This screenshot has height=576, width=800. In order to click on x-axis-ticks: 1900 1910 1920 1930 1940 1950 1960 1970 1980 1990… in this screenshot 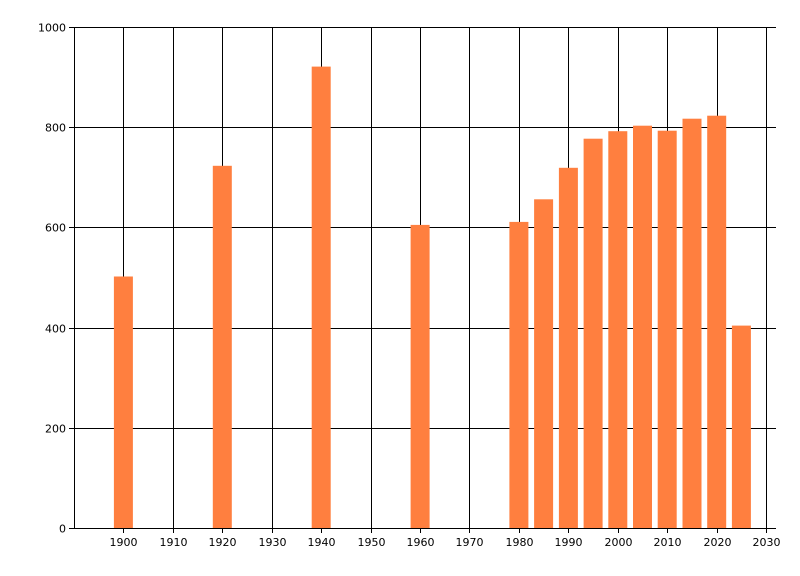, I will do `click(445, 538)`.